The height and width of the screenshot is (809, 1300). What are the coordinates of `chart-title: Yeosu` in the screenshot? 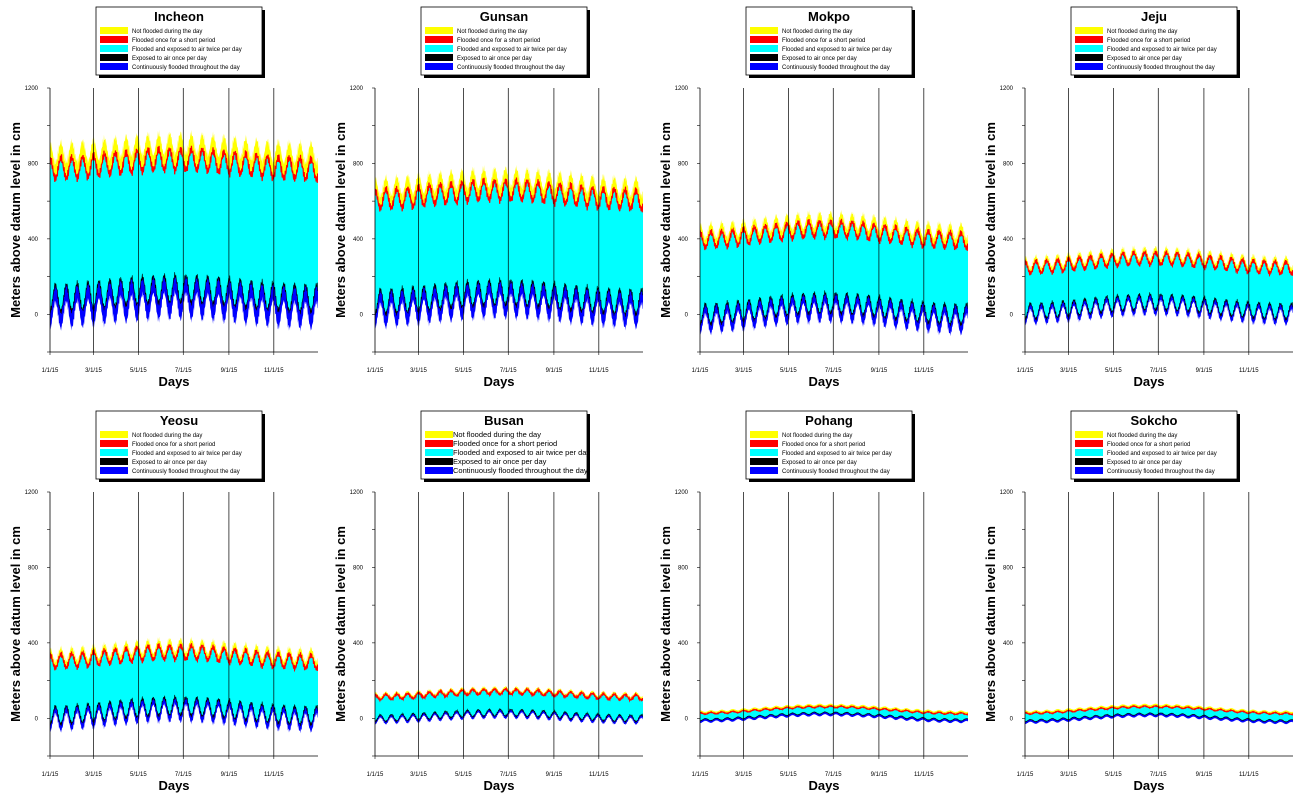 It's located at (179, 420).